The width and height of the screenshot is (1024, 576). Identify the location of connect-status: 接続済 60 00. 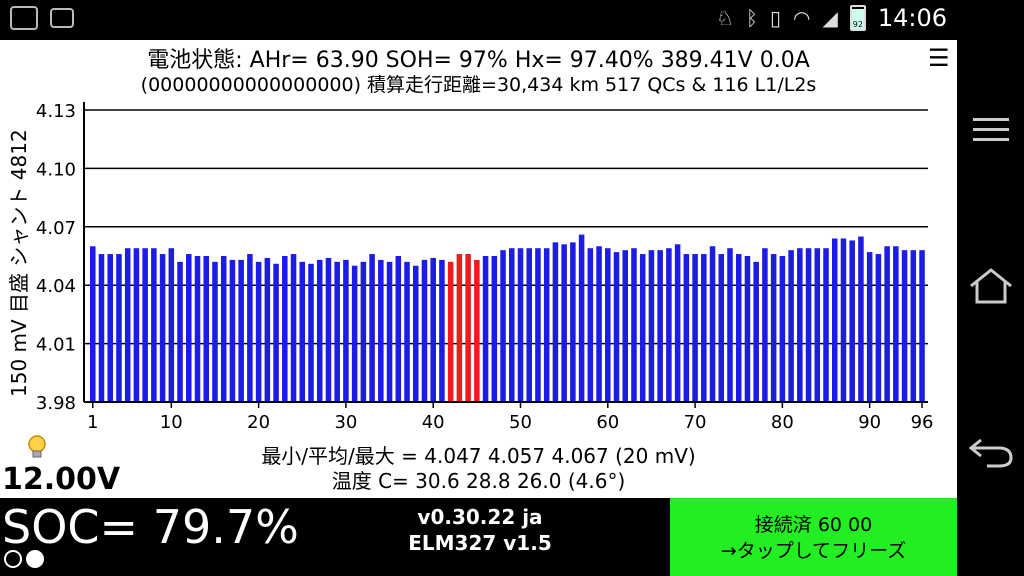
(813, 525).